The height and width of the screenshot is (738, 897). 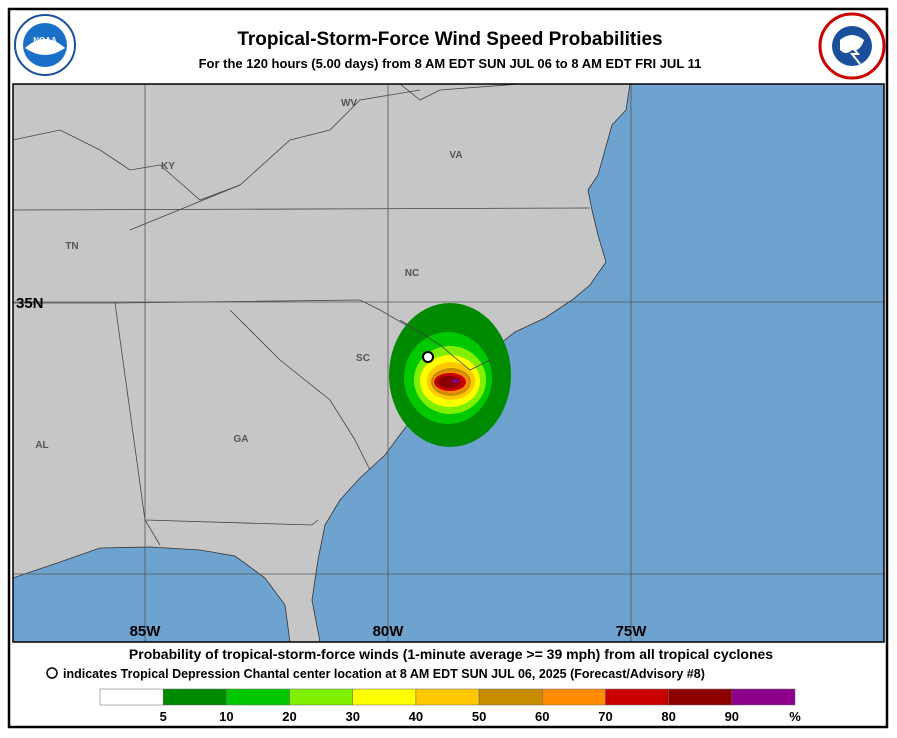 What do you see at coordinates (542, 716) in the screenshot?
I see `legend-label: 60` at bounding box center [542, 716].